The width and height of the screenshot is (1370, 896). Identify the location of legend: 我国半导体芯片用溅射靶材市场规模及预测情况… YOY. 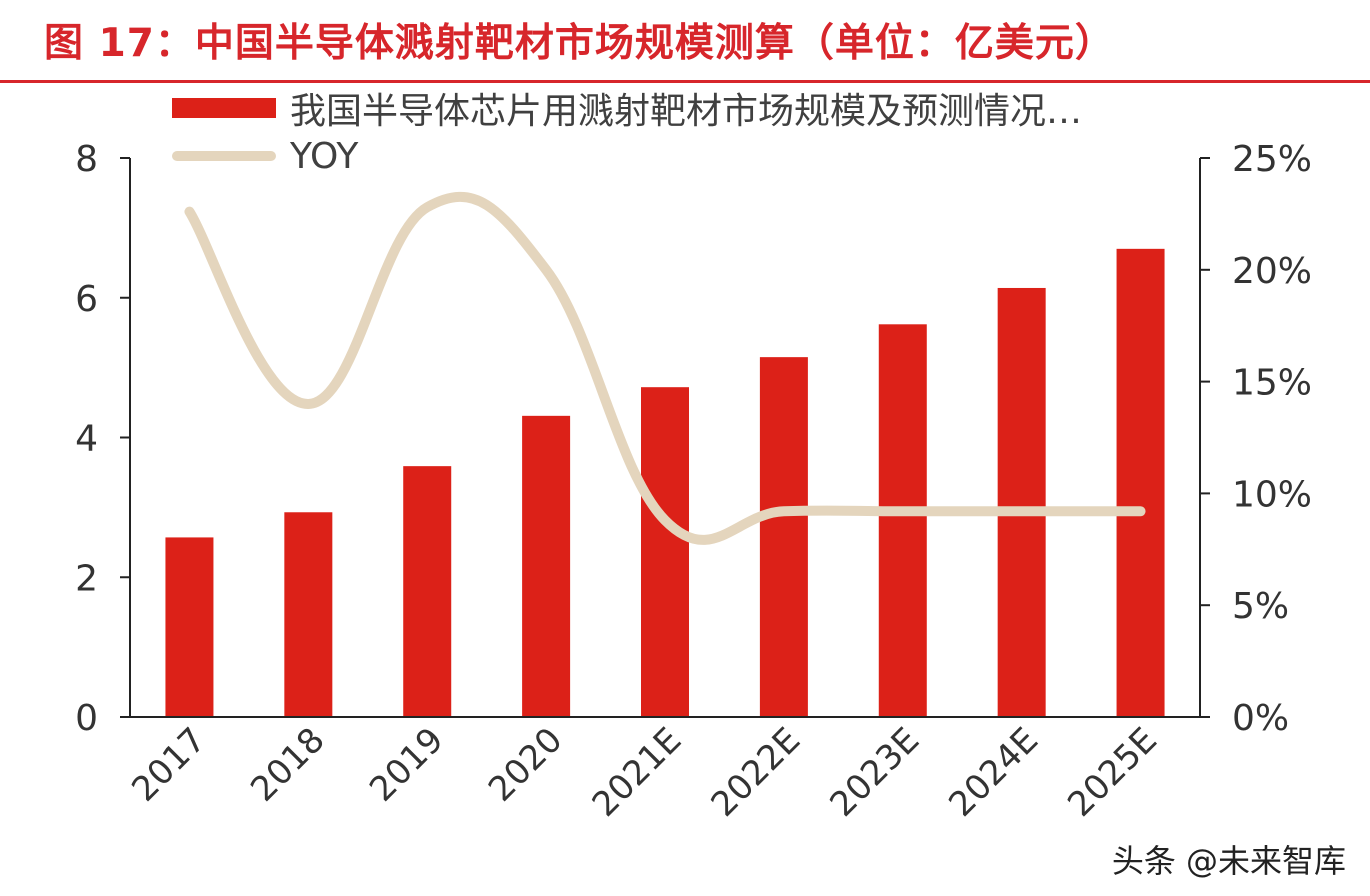
(627, 132).